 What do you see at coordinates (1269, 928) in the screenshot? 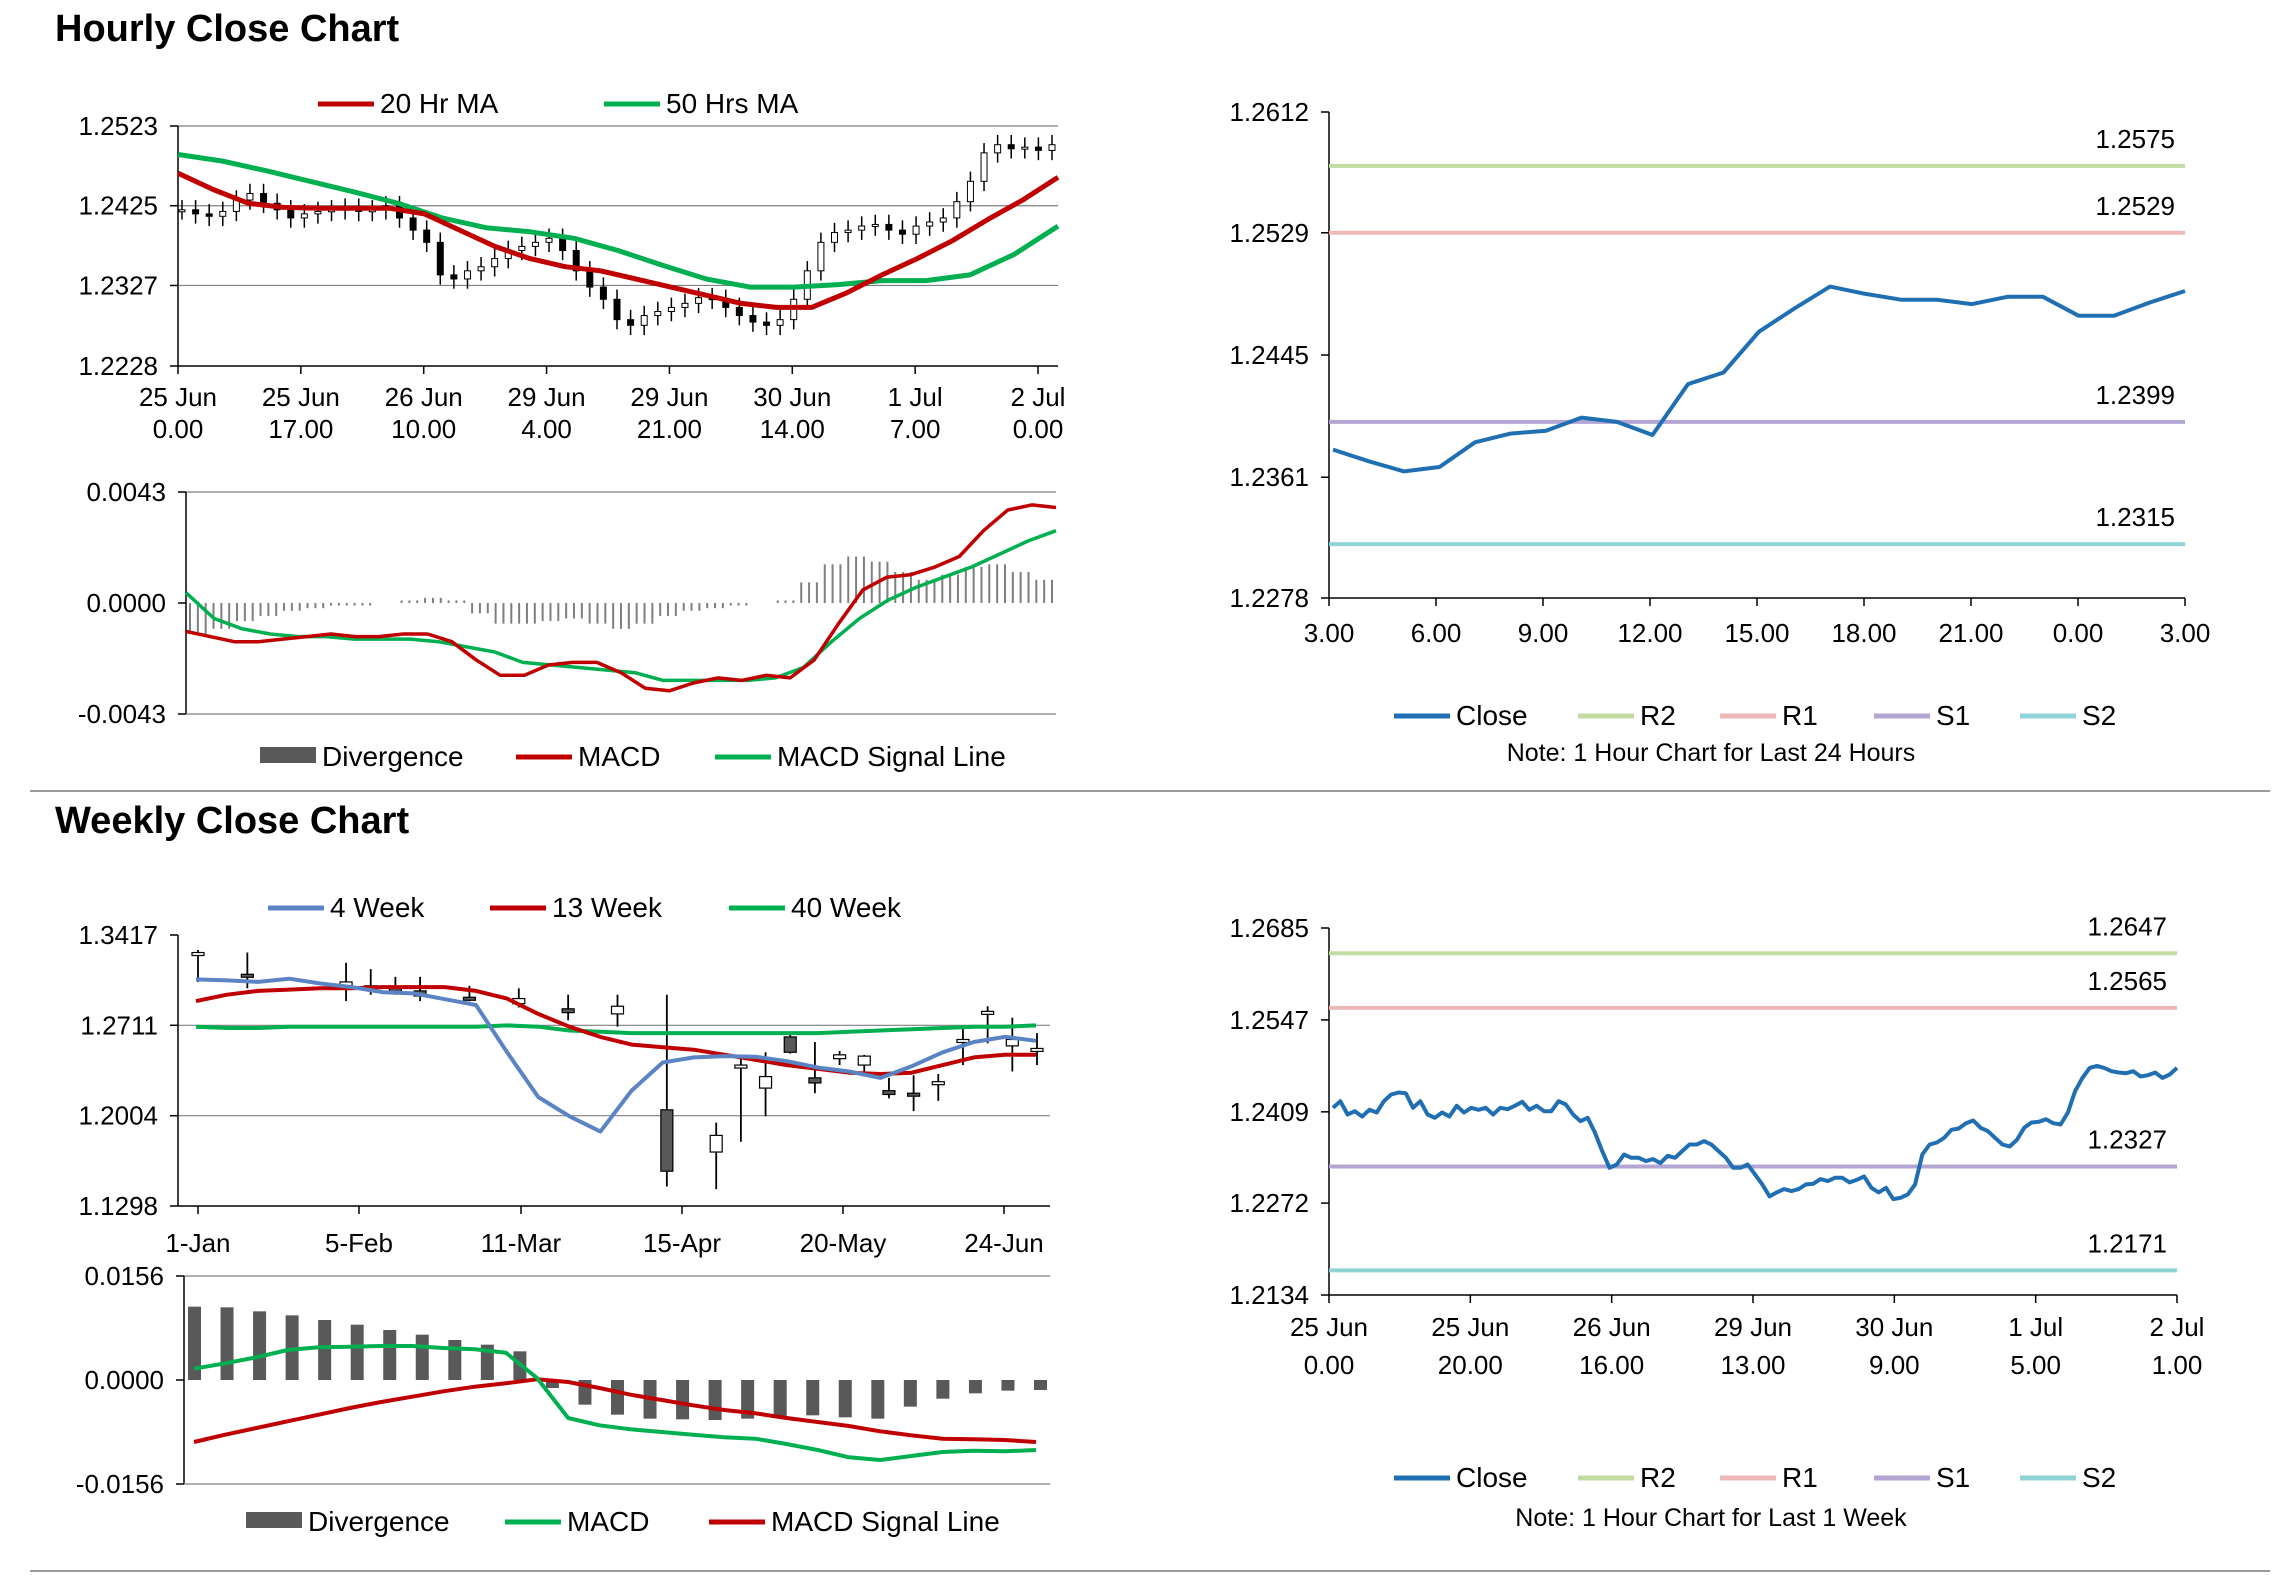
I see `y-tick-label: 1.2685` at bounding box center [1269, 928].